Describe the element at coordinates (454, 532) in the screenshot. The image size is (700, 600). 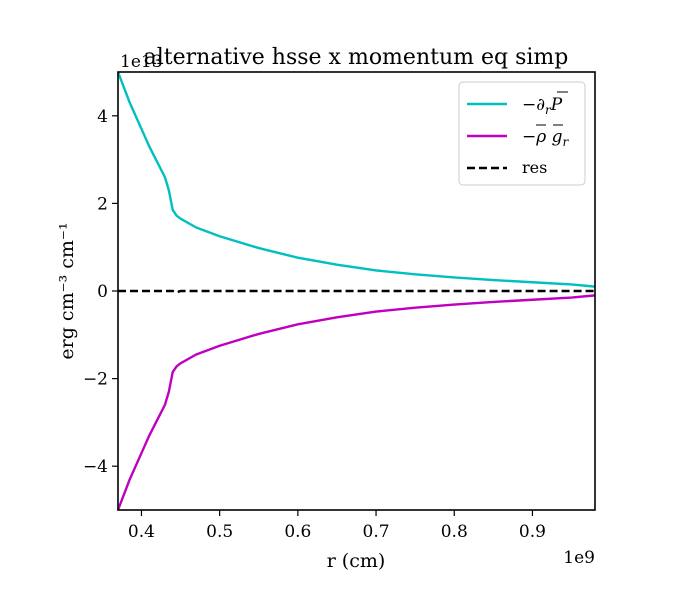
I see `x-tick-label: 0.8` at that location.